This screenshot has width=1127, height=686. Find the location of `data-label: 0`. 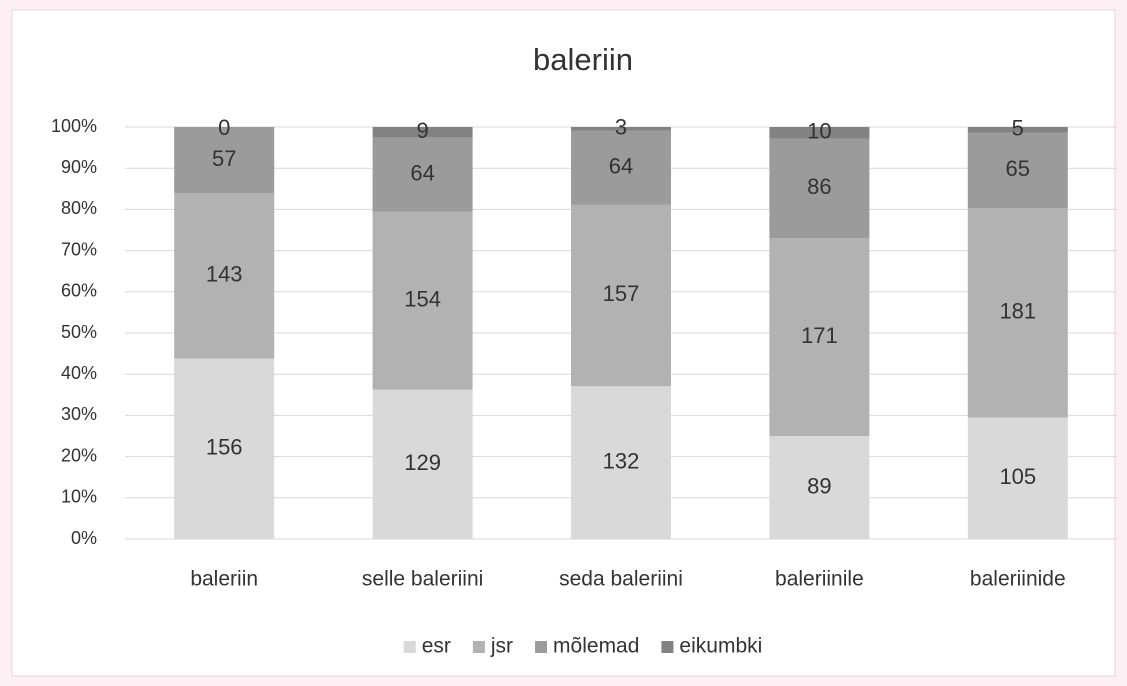

data-label: 0 is located at coordinates (224, 127).